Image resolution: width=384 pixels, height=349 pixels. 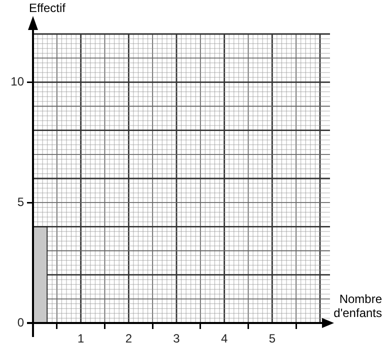 I want to click on y-axis-title: Effectif, so click(x=47, y=8).